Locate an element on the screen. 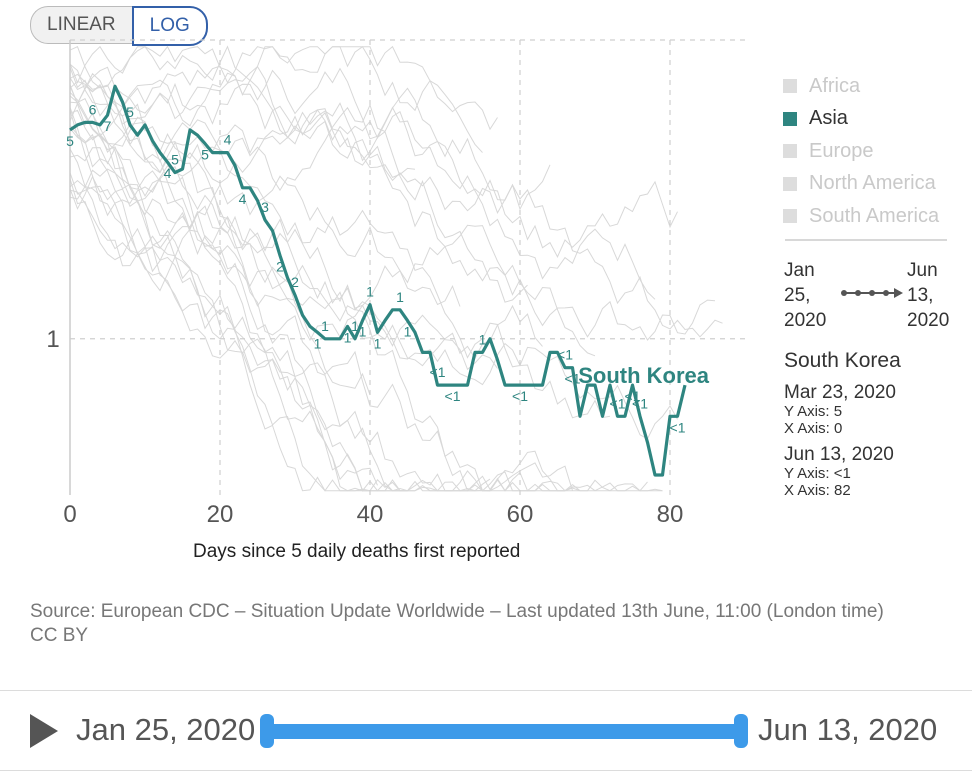 Image resolution: width=972 pixels, height=776 pixels. legend-label: North America is located at coordinates (872, 183).